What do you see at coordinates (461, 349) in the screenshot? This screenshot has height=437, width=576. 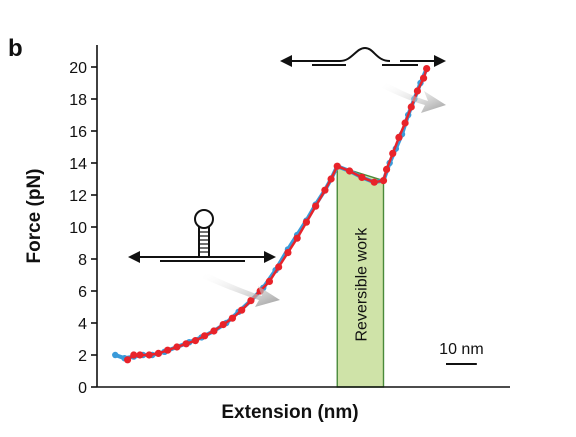 I see `scale-bar-label: 10 nm` at bounding box center [461, 349].